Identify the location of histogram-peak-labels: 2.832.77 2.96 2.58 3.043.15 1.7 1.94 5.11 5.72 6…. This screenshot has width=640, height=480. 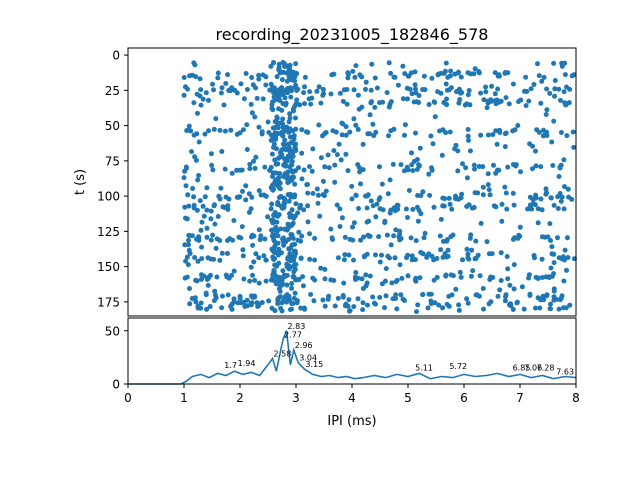
(399, 349).